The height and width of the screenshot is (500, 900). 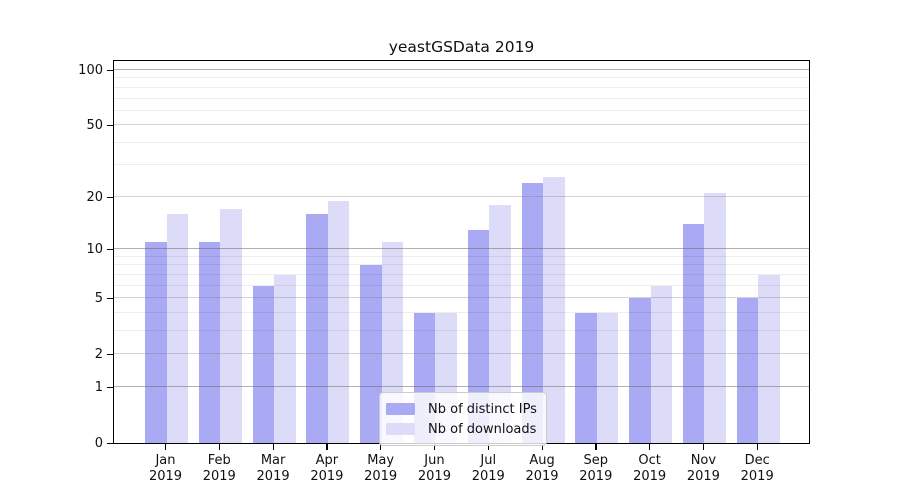 What do you see at coordinates (500, 324) in the screenshot?
I see `bar-nb-of-downloads-jul` at bounding box center [500, 324].